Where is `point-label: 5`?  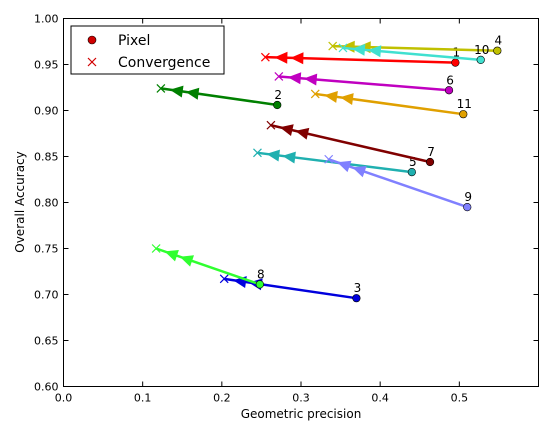 point-label: 5 is located at coordinates (413, 162).